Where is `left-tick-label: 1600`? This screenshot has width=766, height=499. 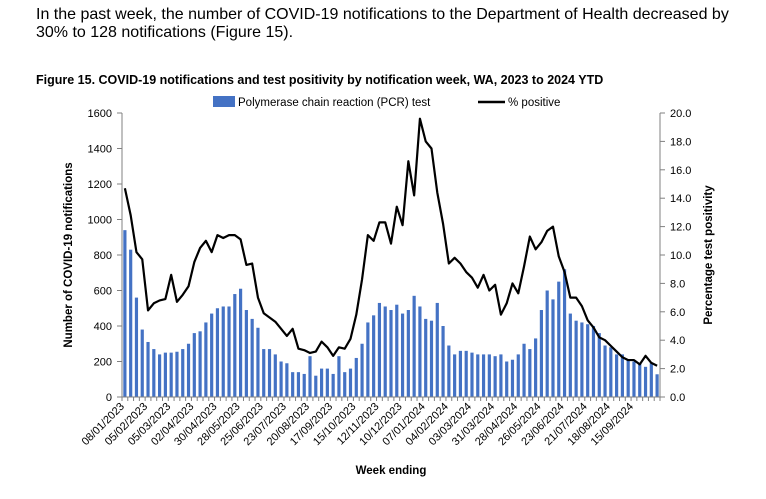
left-tick-label: 1600 is located at coordinates (100, 114).